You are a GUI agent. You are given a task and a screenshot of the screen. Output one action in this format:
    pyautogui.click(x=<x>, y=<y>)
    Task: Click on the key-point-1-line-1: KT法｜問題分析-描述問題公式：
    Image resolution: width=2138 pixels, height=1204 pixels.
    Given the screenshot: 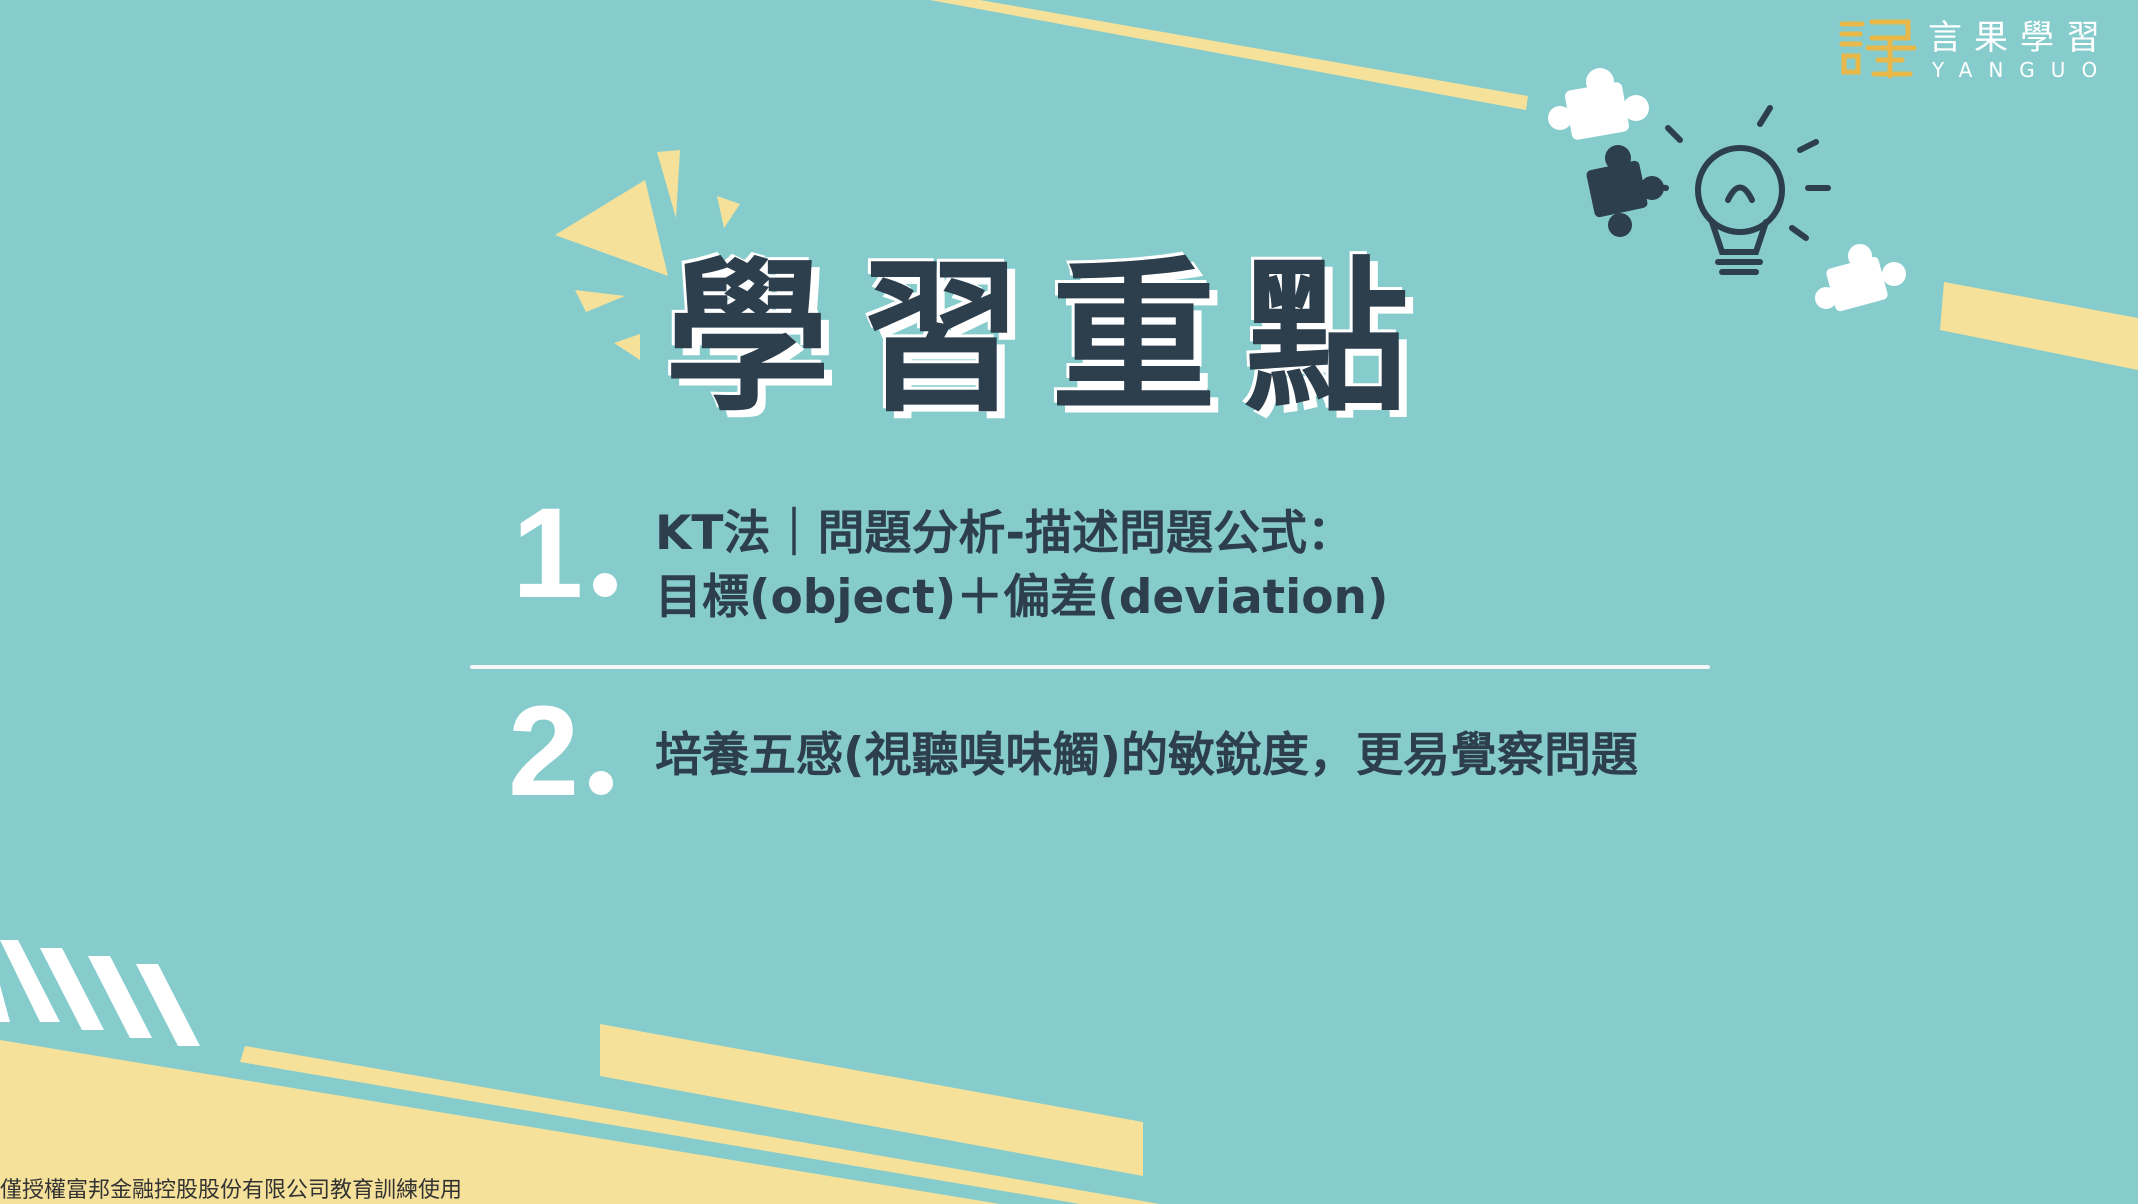 What is the action you would take?
    pyautogui.click(x=1004, y=533)
    